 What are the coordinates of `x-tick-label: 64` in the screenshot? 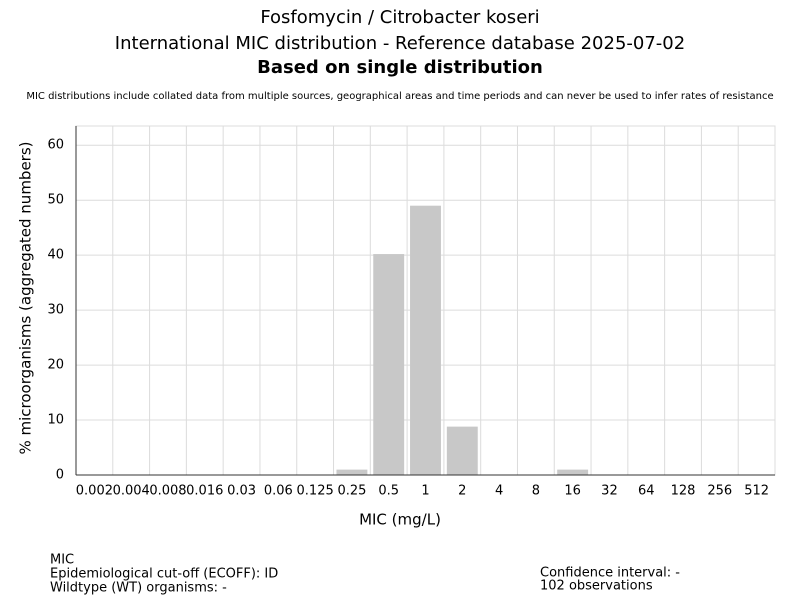 It's located at (646, 491).